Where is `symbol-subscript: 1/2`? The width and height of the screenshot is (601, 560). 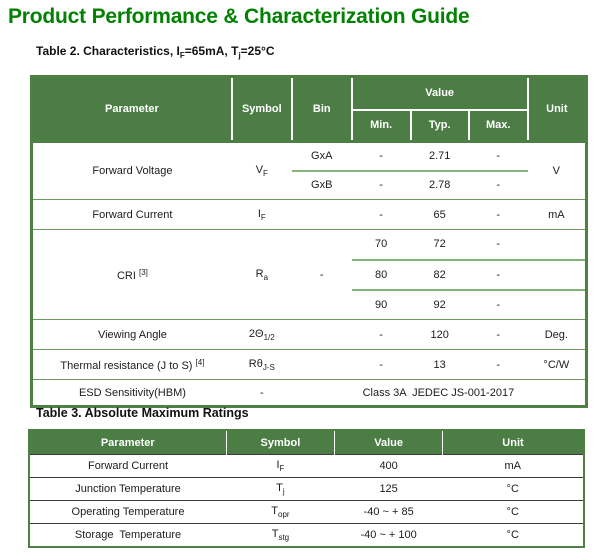 symbol-subscript: 1/2 is located at coordinates (269, 337).